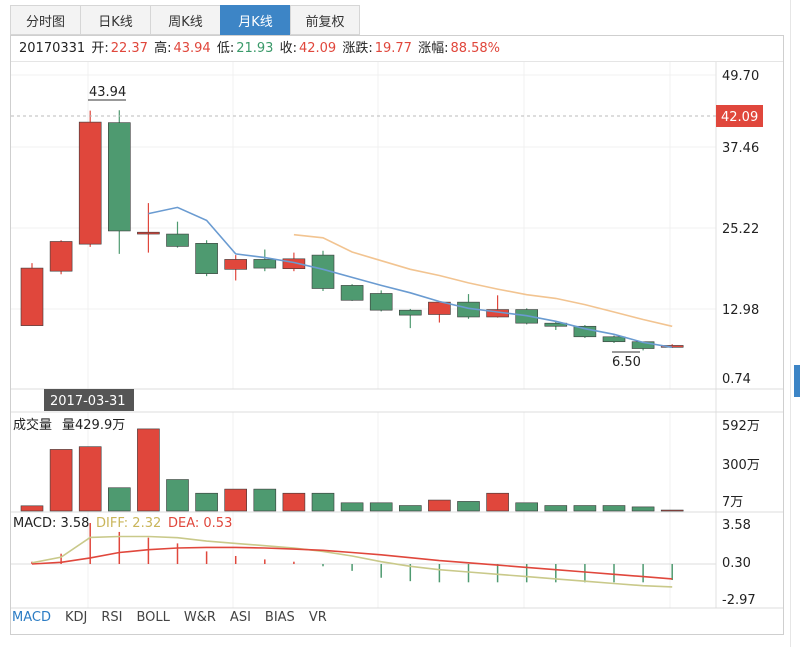 The image size is (800, 647). What do you see at coordinates (317, 617) in the screenshot?
I see `indicator-tab-vr: VR` at bounding box center [317, 617].